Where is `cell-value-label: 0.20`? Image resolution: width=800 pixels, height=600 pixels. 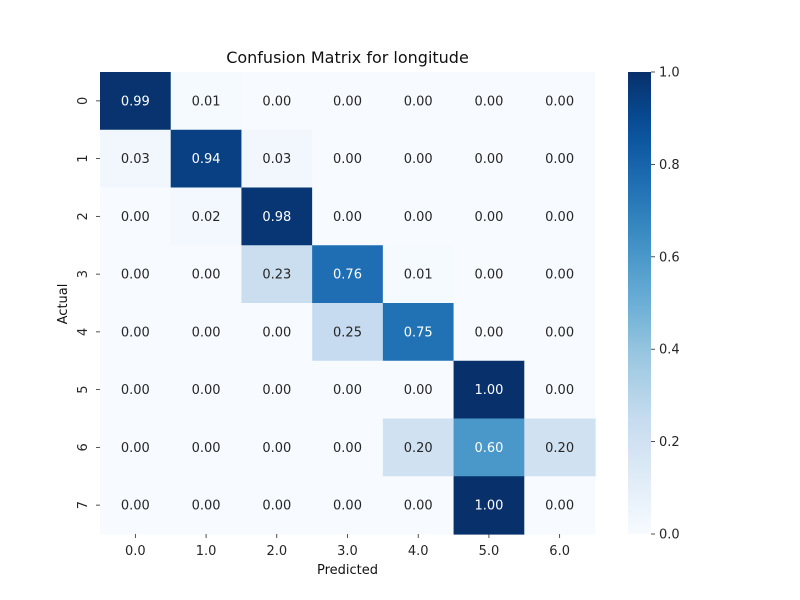
cell-value-label: 0.20 is located at coordinates (418, 448).